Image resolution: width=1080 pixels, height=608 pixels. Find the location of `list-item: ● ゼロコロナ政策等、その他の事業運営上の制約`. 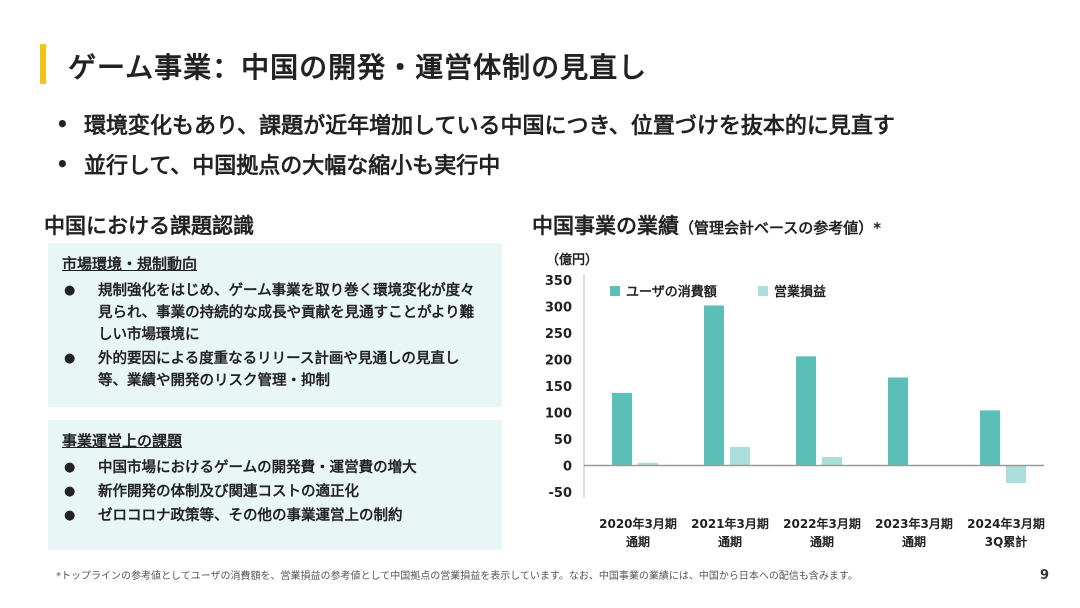

list-item: ● ゼロコロナ政策等、その他の事業運営上の制約 is located at coordinates (275, 516).